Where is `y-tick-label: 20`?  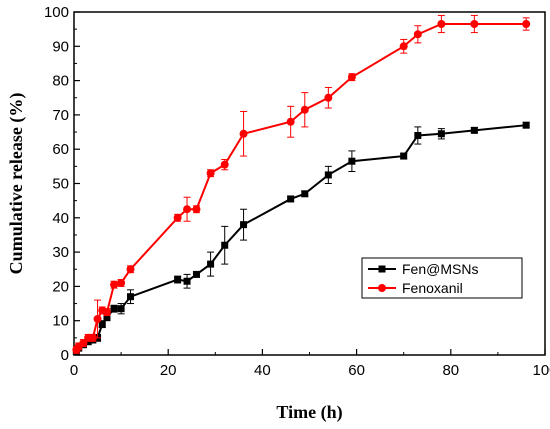 y-tick-label: 20 is located at coordinates (60, 286).